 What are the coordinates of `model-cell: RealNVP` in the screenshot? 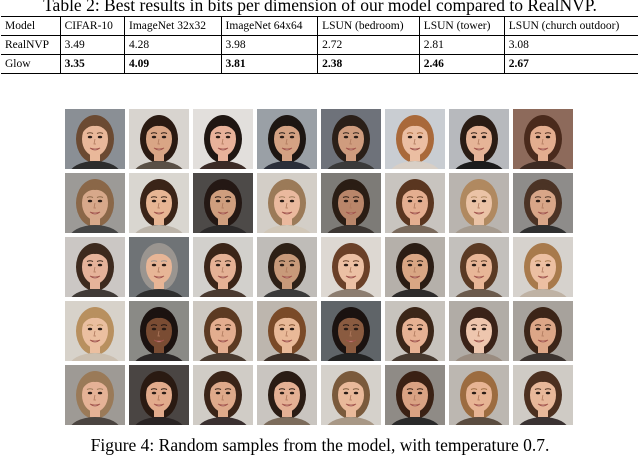 It's located at (27, 45).